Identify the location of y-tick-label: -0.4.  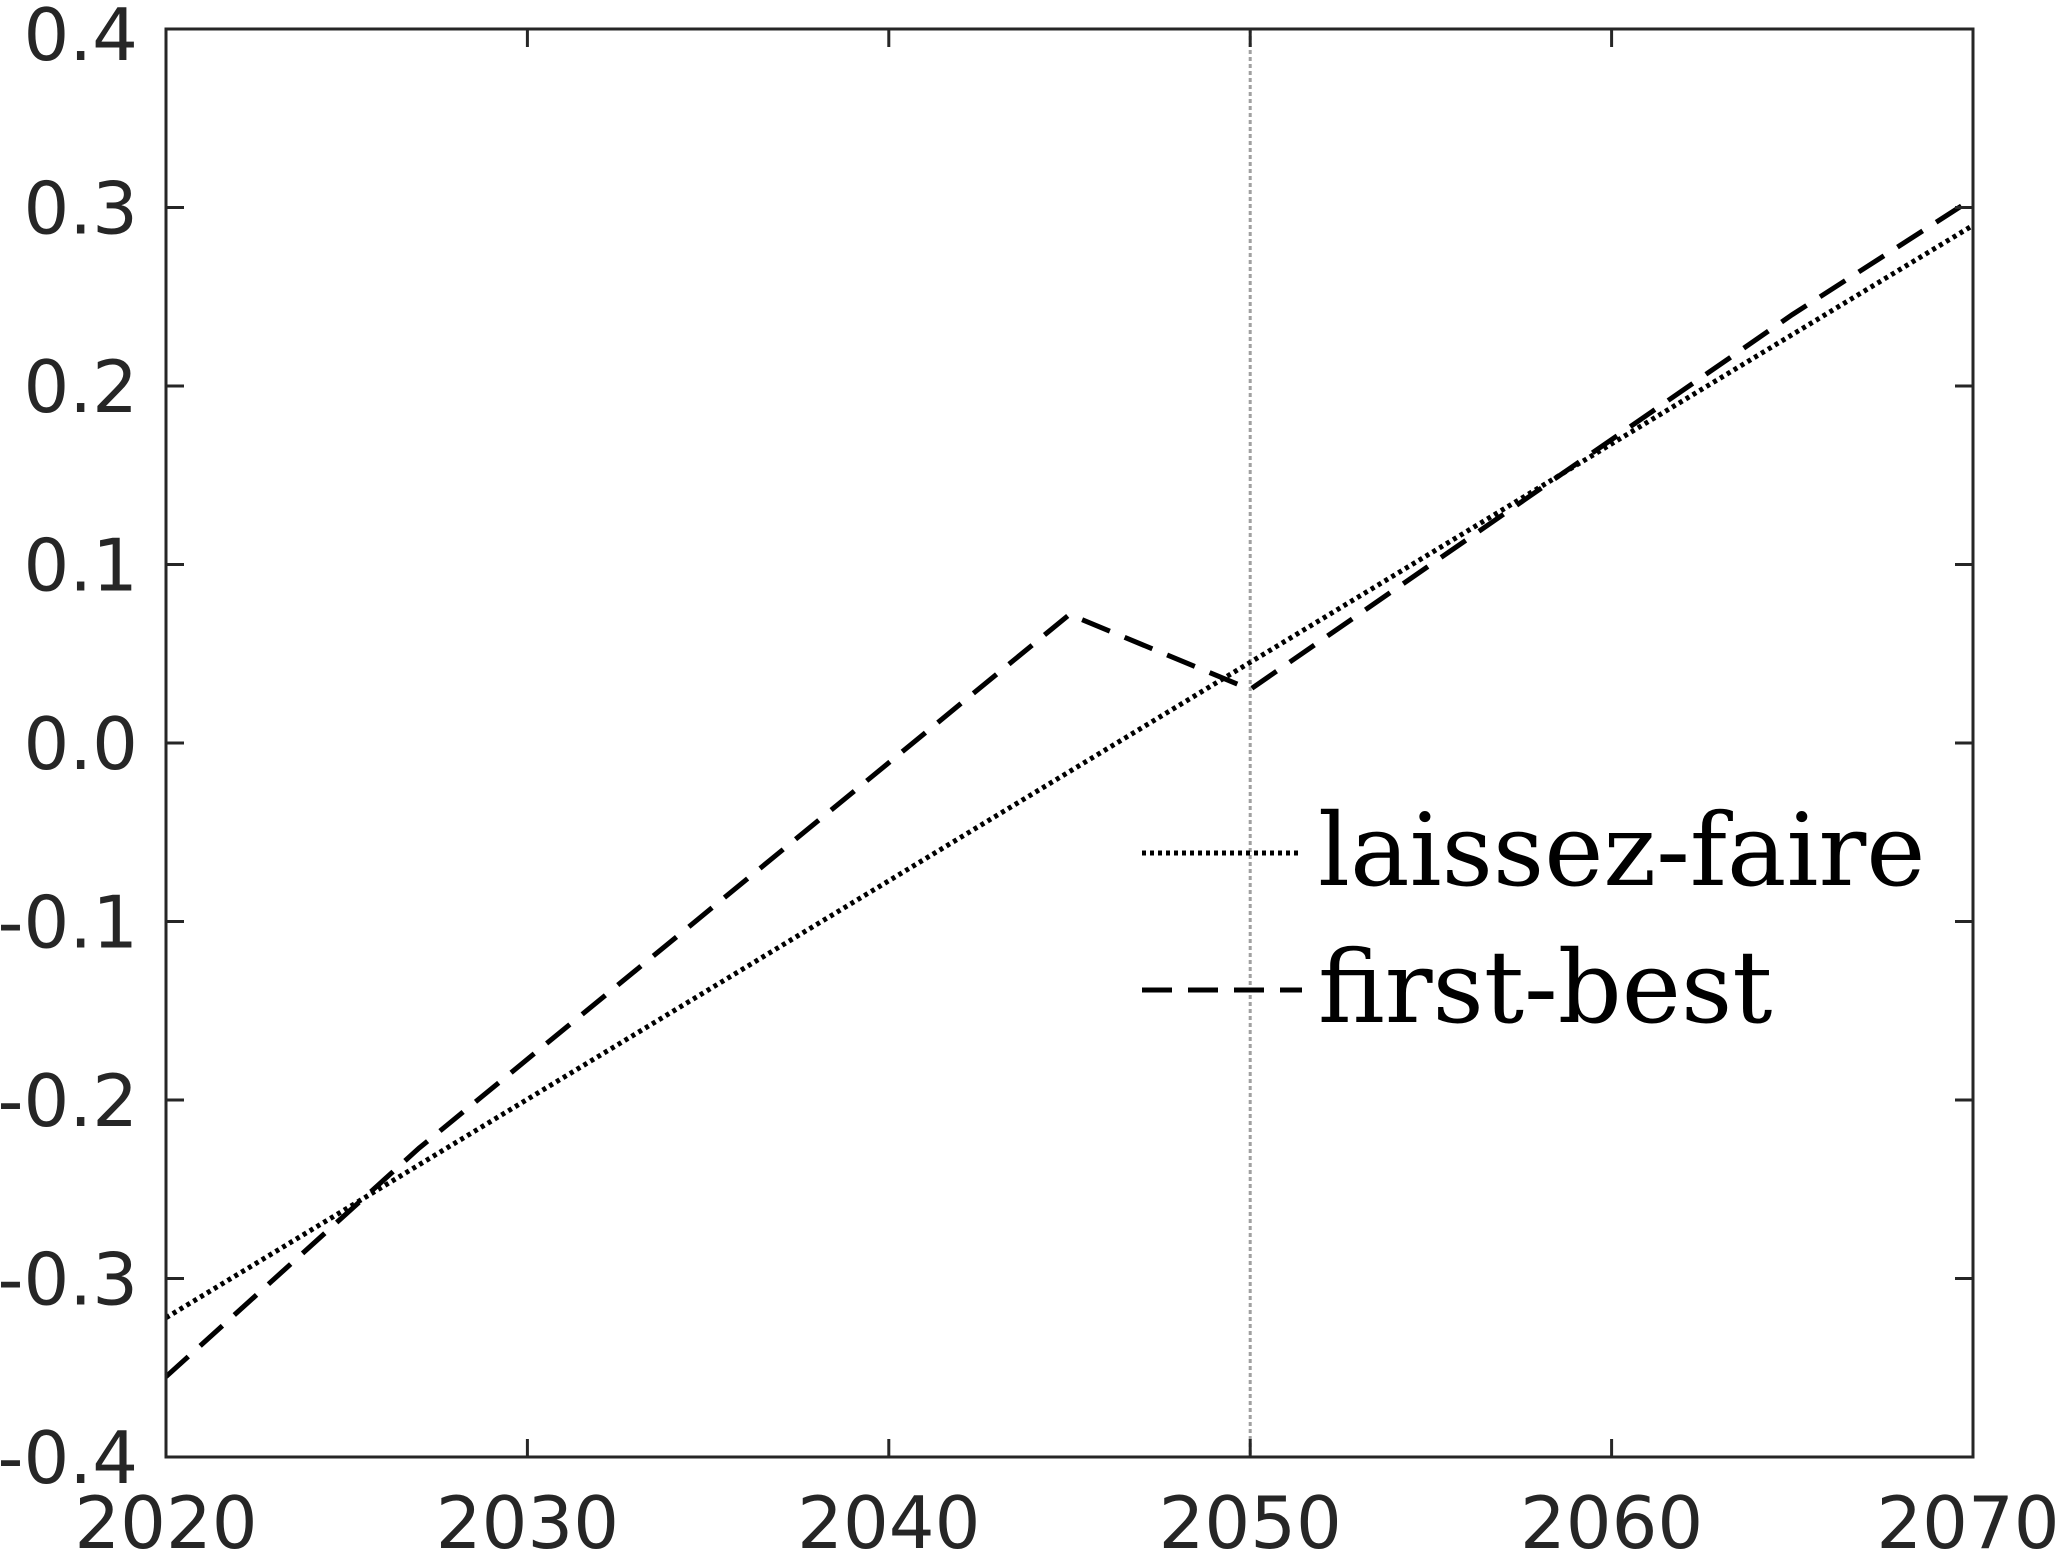
(69, 1458).